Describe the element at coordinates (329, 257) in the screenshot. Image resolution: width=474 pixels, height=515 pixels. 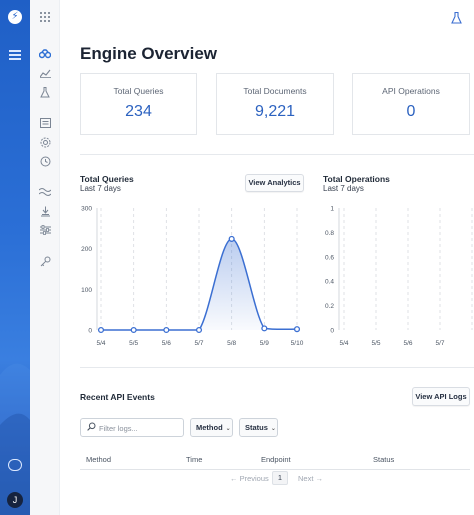
I see `y-tick-label: 0.6` at that location.